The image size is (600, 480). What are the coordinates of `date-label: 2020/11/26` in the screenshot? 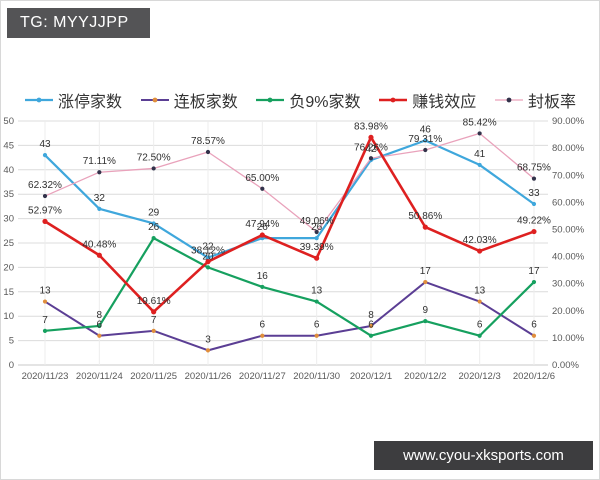 It's located at (208, 376).